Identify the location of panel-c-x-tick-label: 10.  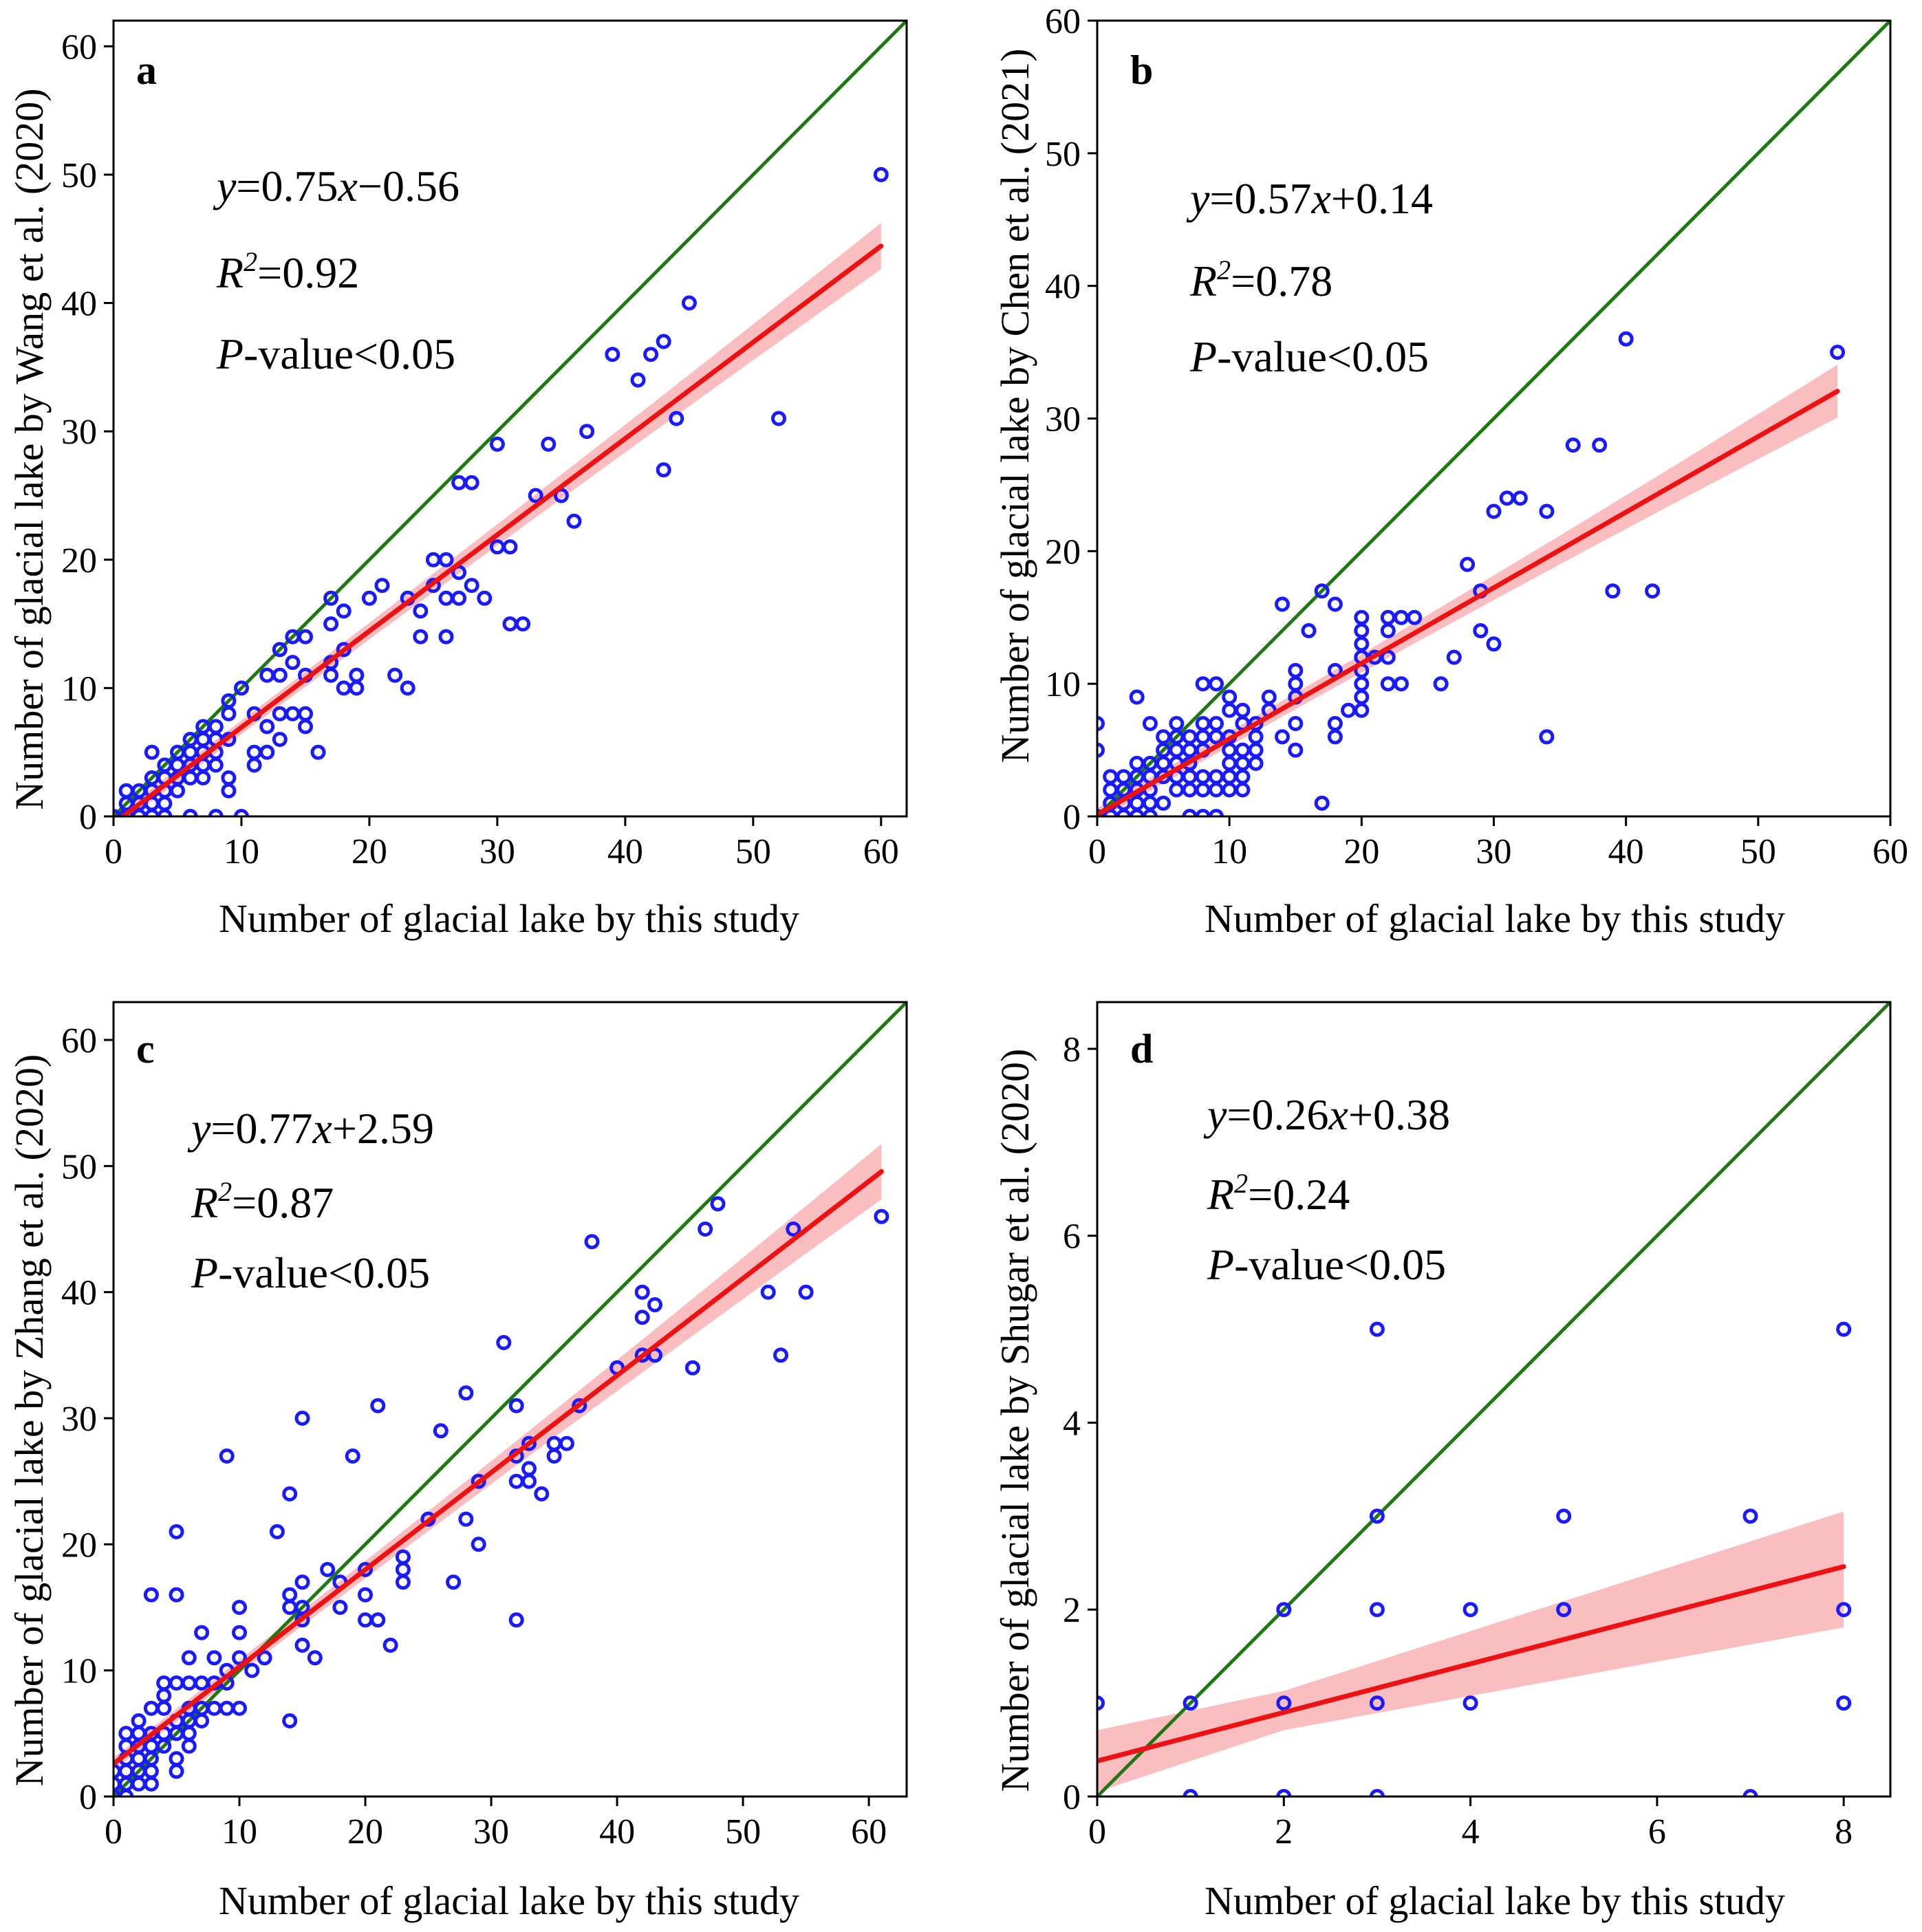
(239, 1832).